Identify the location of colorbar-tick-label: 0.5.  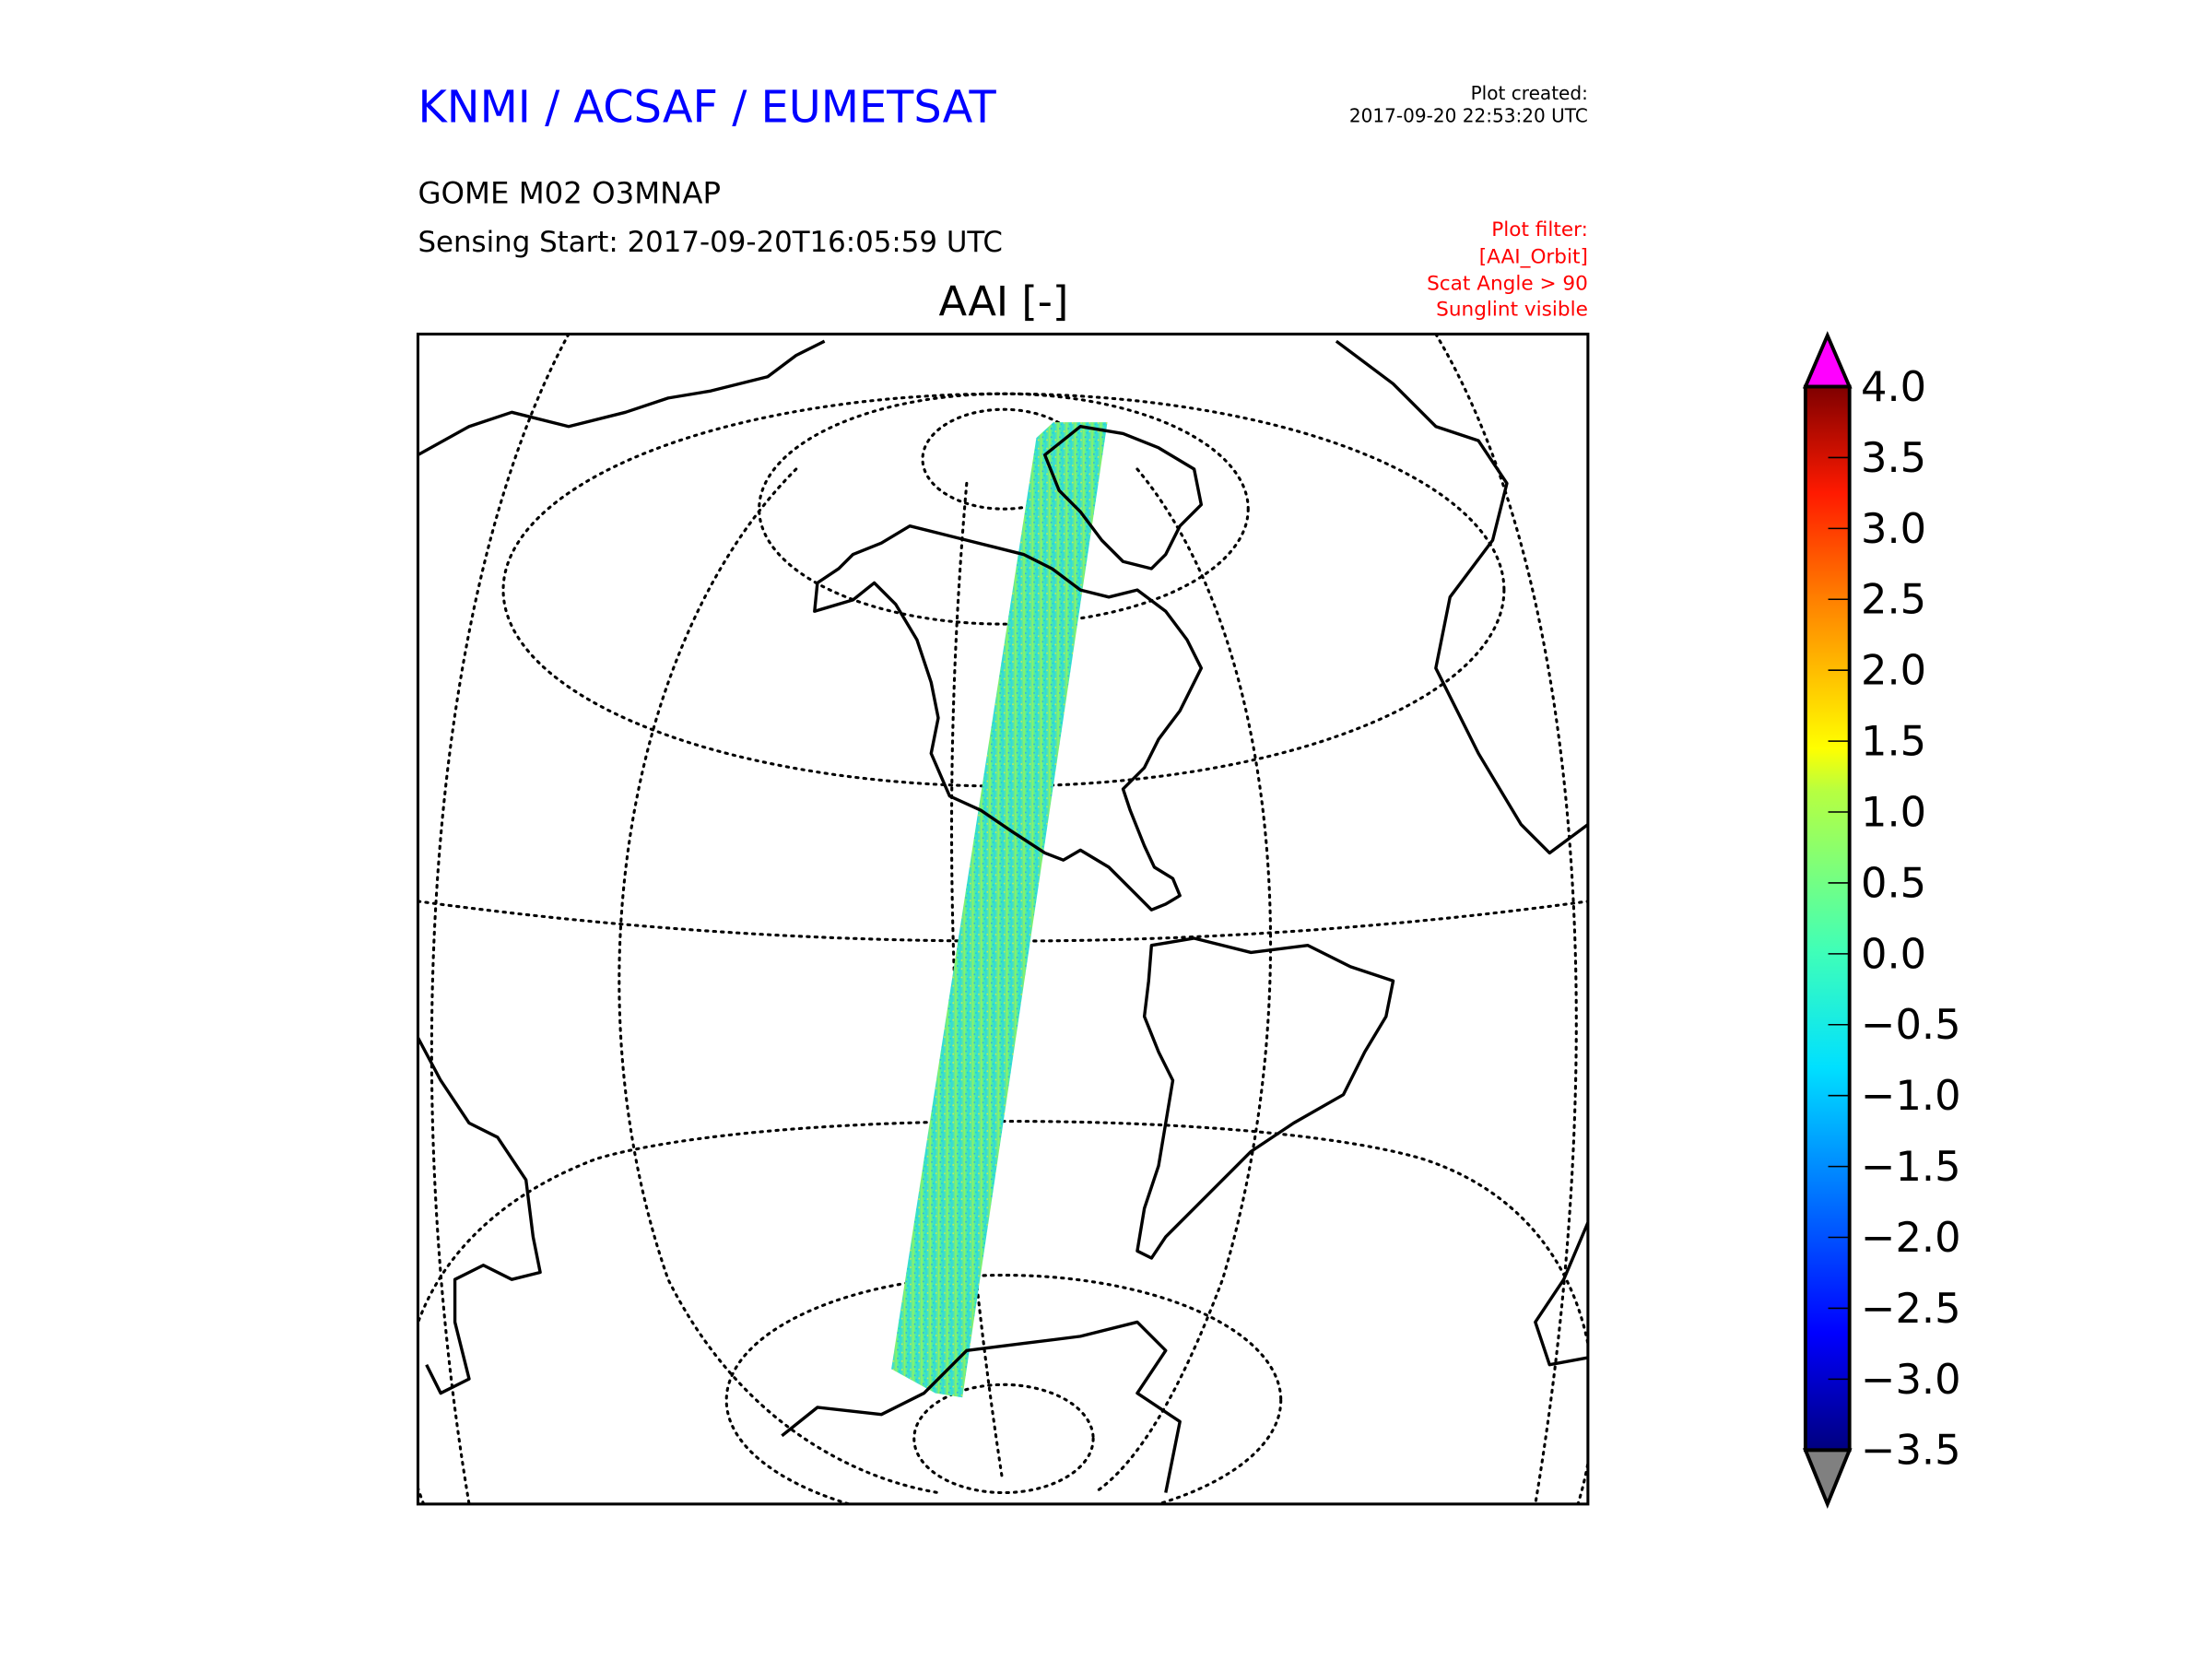
(1893, 882).